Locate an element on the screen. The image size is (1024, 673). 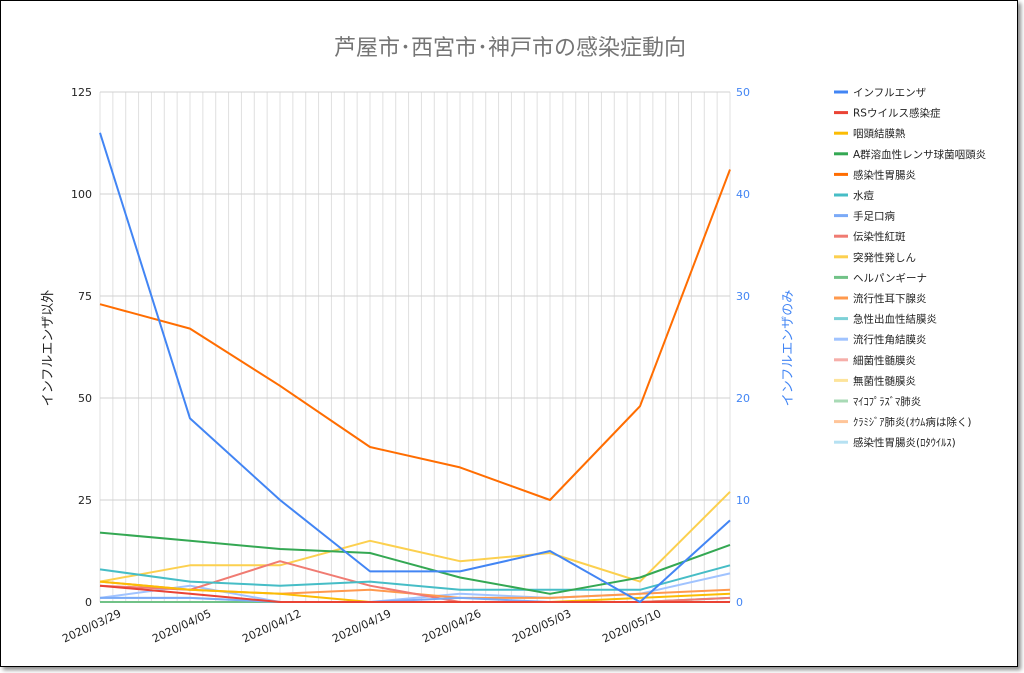
legend-label: RSウイルス感染症 is located at coordinates (897, 113).